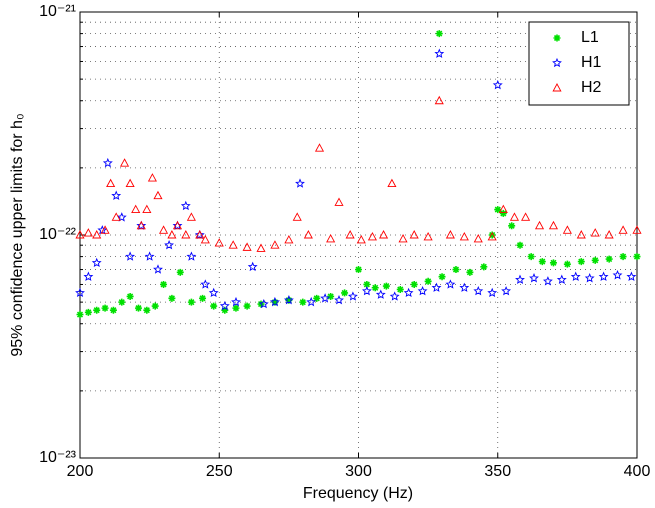 The height and width of the screenshot is (508, 655). What do you see at coordinates (358, 493) in the screenshot?
I see `x-axis-label: Frequency (Hz)` at bounding box center [358, 493].